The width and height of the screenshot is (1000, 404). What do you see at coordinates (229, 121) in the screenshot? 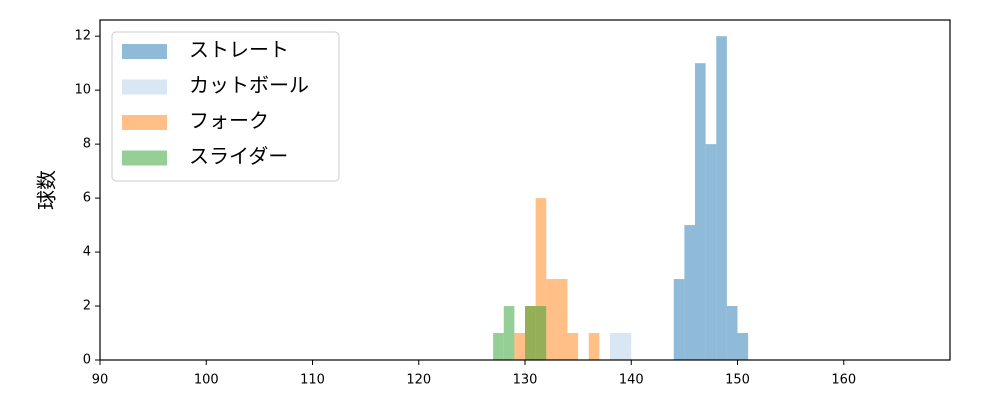
I see `legend-label: フォーク` at bounding box center [229, 121].